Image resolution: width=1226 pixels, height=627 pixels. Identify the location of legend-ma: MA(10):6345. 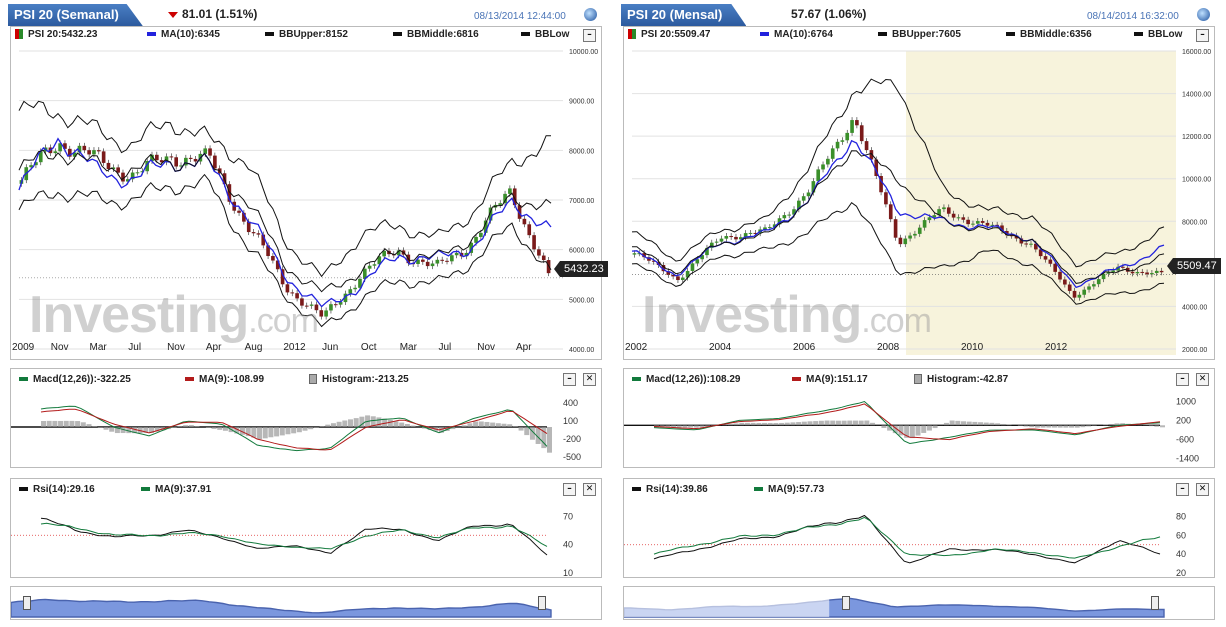
(183, 34).